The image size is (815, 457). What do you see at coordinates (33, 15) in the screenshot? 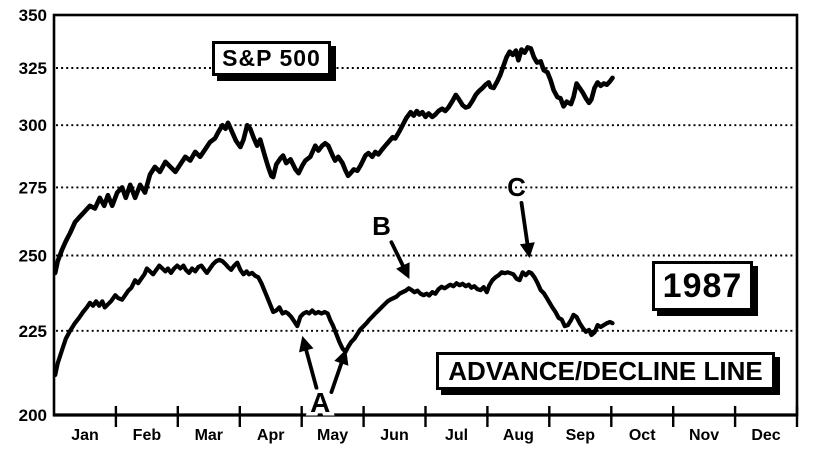
I see `y-axis-label-350: 350` at bounding box center [33, 15].